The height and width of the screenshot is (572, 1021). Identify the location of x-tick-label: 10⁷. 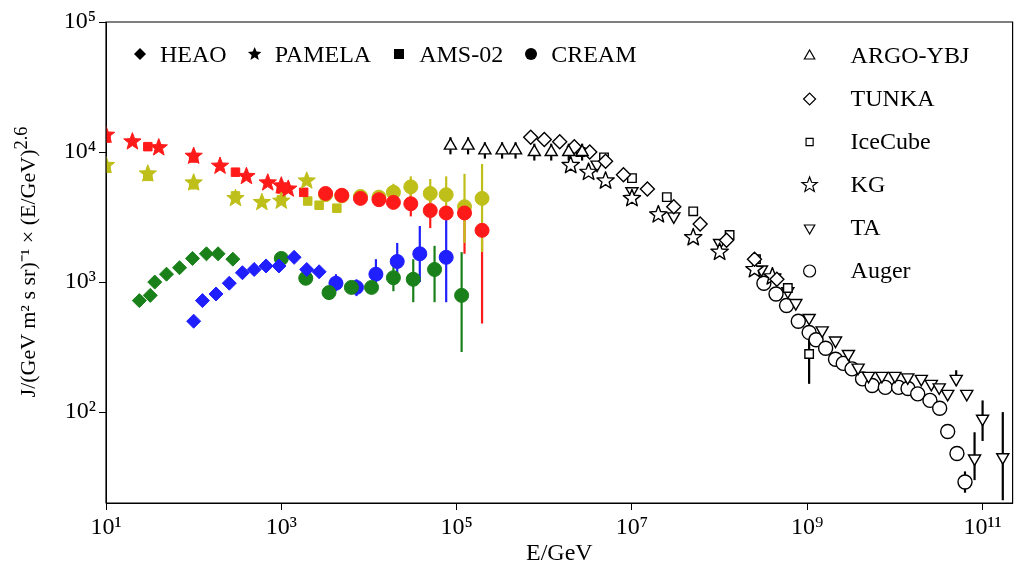
(632, 525).